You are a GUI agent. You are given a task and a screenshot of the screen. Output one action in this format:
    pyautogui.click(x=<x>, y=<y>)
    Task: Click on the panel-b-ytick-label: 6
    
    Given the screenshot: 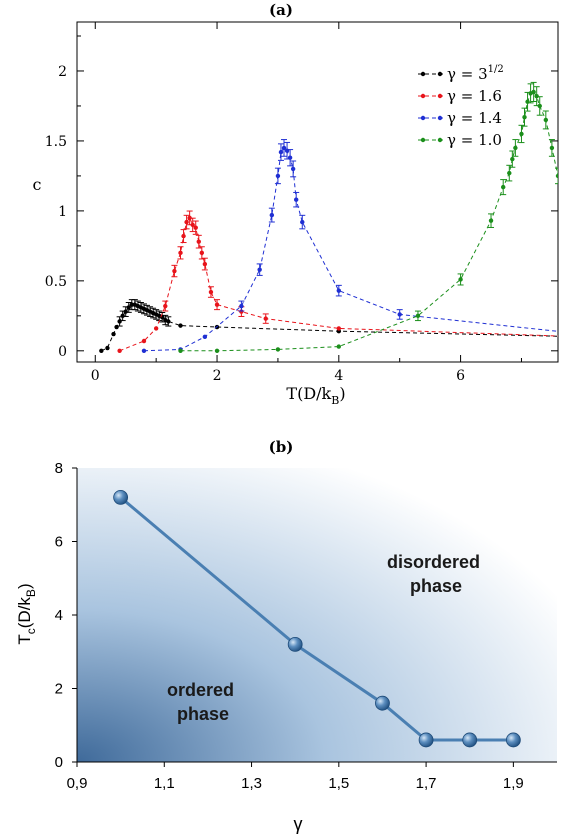 What is the action you would take?
    pyautogui.click(x=59, y=542)
    